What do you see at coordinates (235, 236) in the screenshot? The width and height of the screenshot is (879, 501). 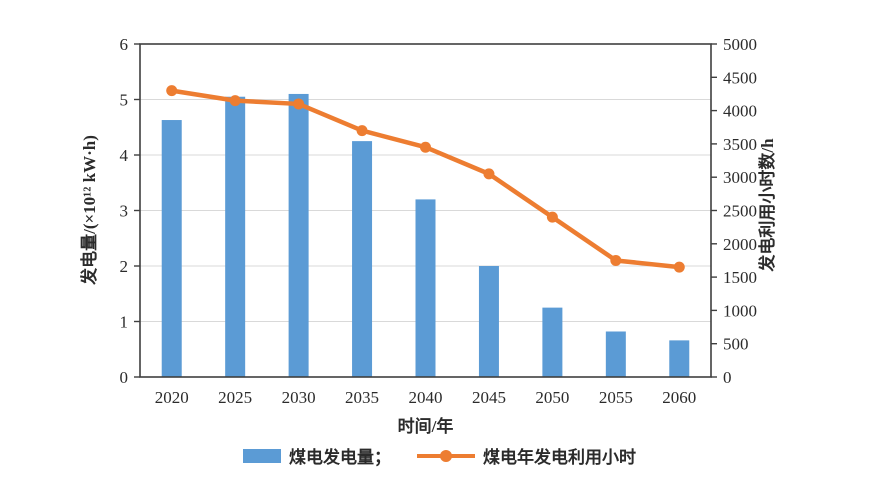 I see `bar-2025` at bounding box center [235, 236].